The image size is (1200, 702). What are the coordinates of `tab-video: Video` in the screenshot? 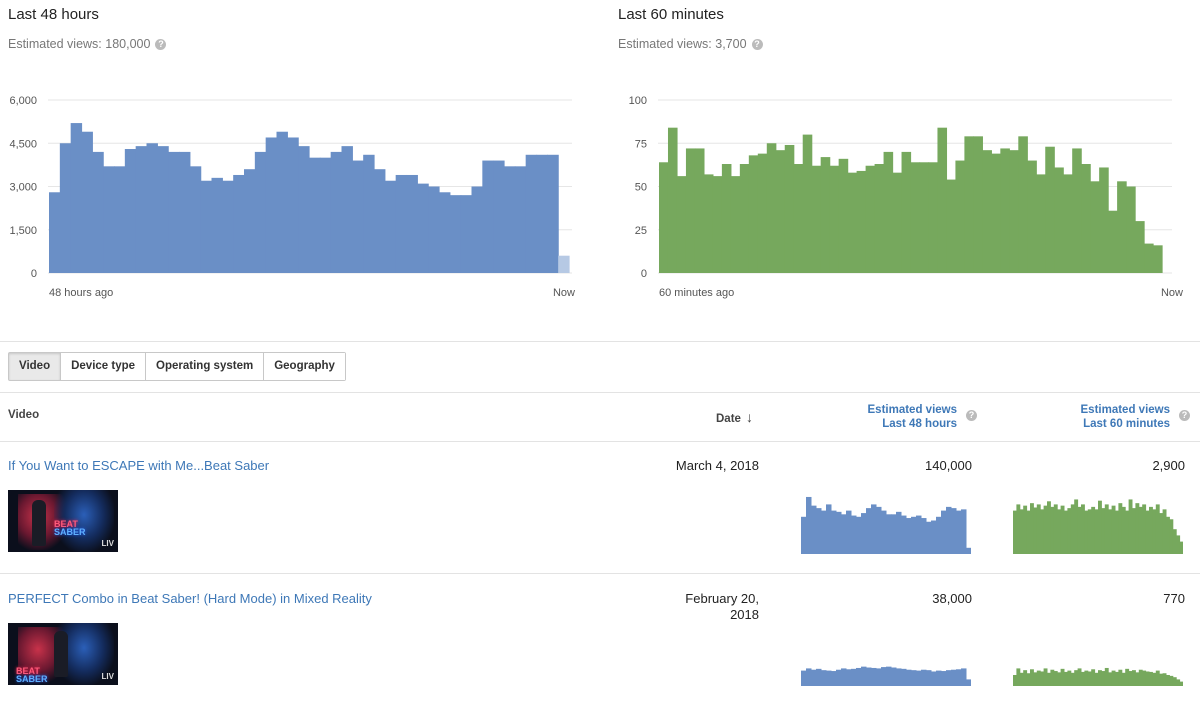 It's located at (35, 366).